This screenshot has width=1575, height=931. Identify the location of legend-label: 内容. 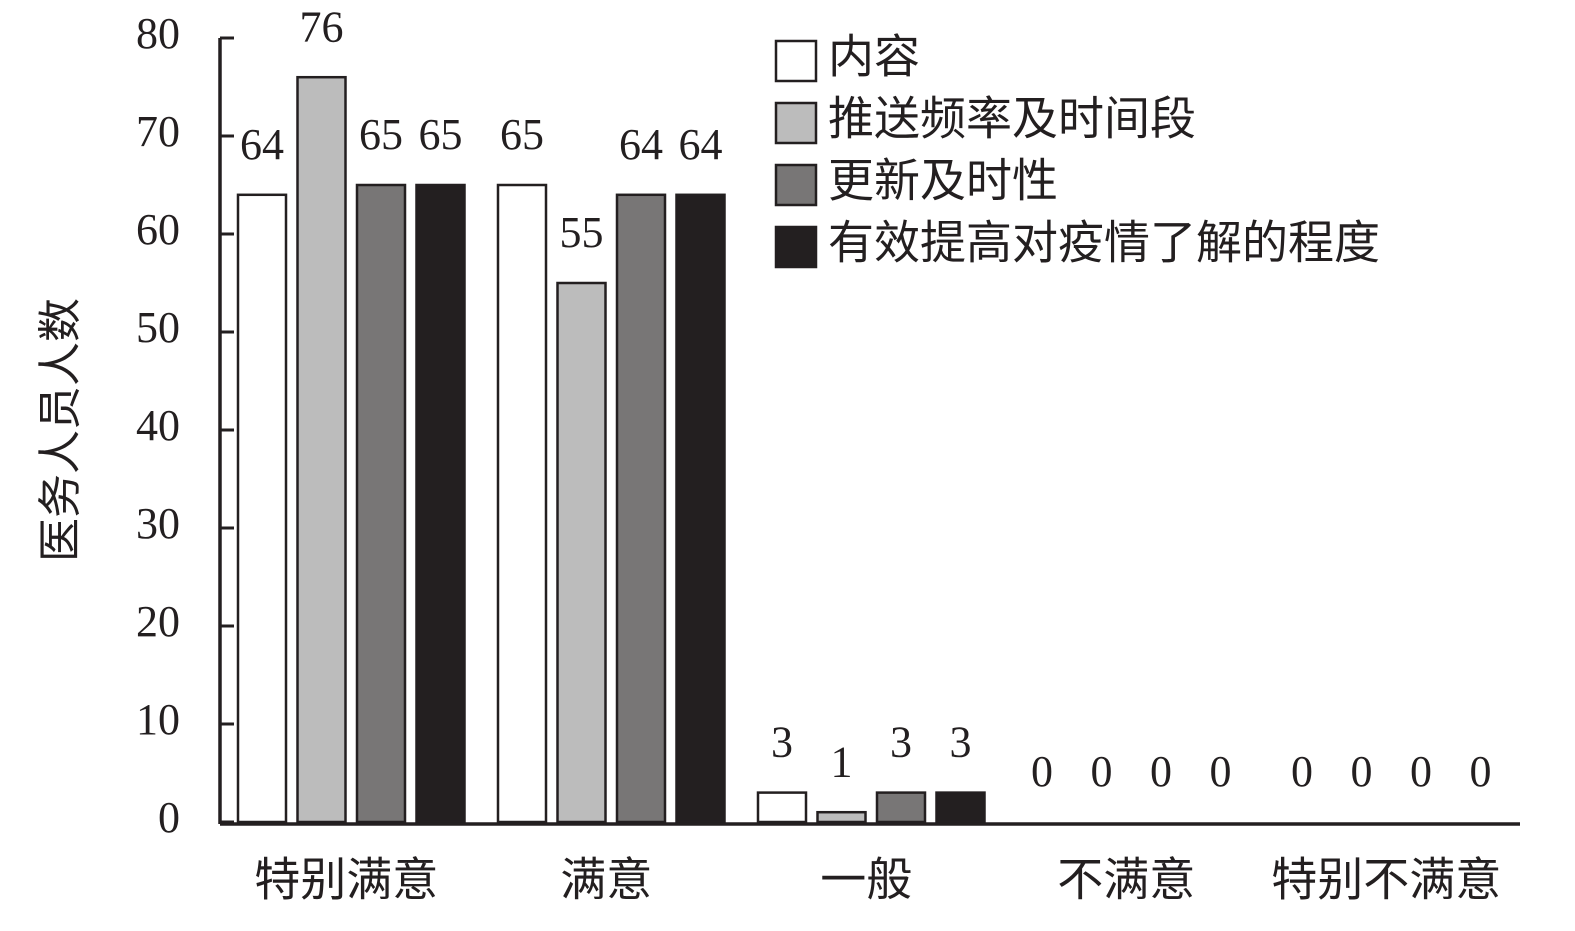
(874, 57).